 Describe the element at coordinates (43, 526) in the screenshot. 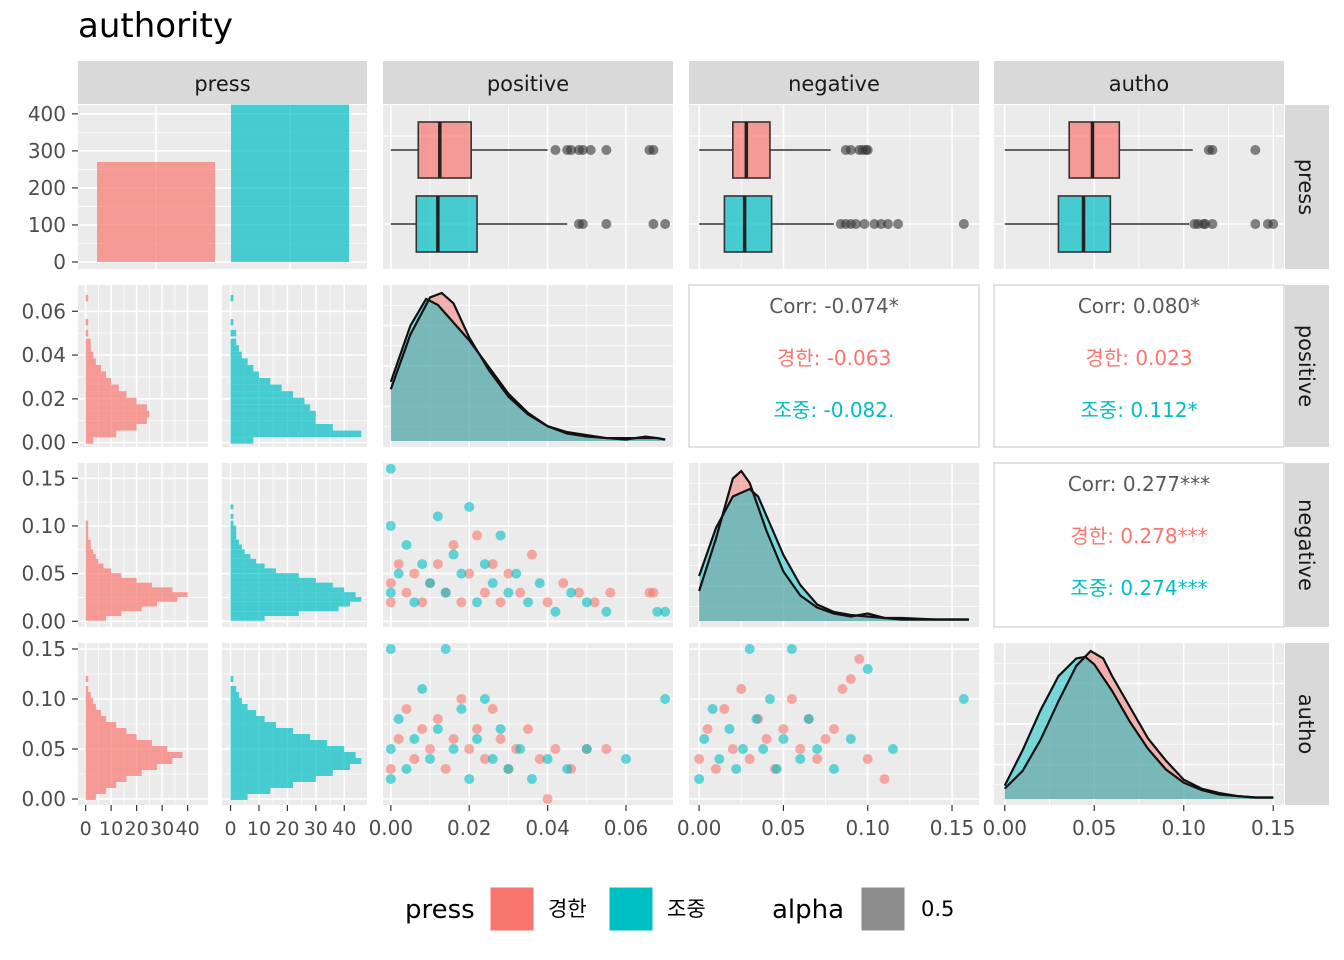

I see `y-tick-label: 0.10` at that location.